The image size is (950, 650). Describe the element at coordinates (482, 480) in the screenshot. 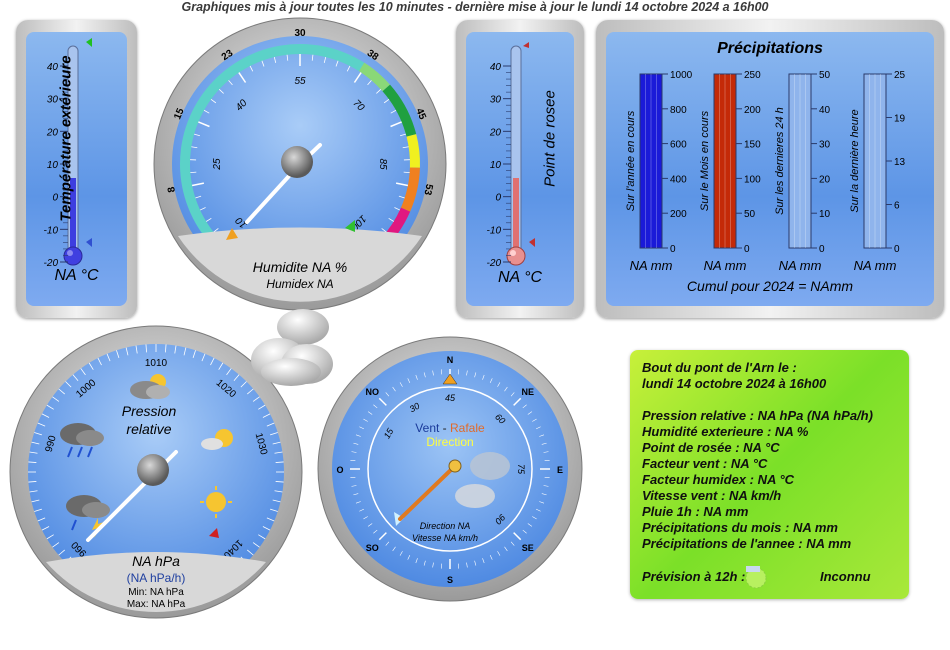

I see `wind-cloud-icon` at that location.